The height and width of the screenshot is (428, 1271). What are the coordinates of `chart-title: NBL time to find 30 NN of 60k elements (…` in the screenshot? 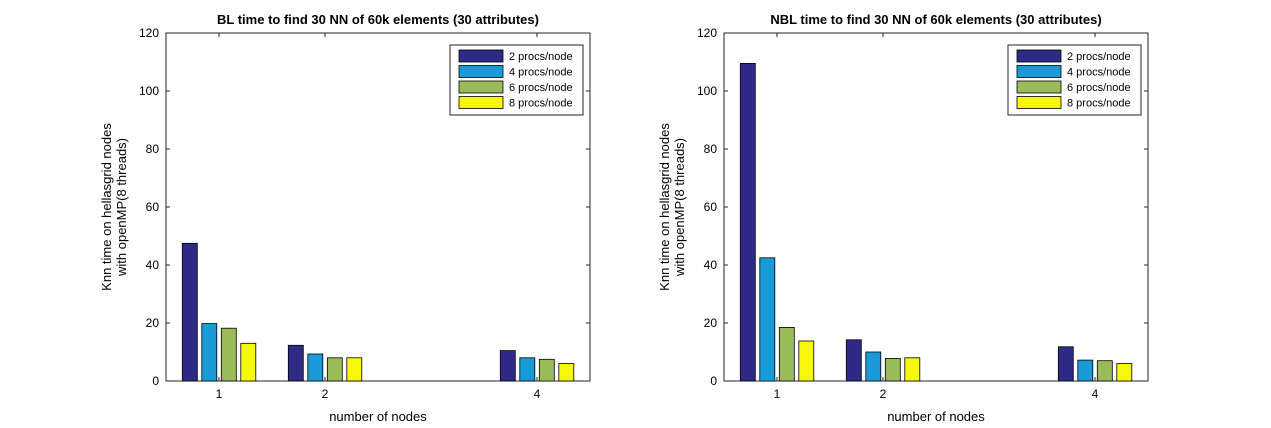 It's located at (935, 19).